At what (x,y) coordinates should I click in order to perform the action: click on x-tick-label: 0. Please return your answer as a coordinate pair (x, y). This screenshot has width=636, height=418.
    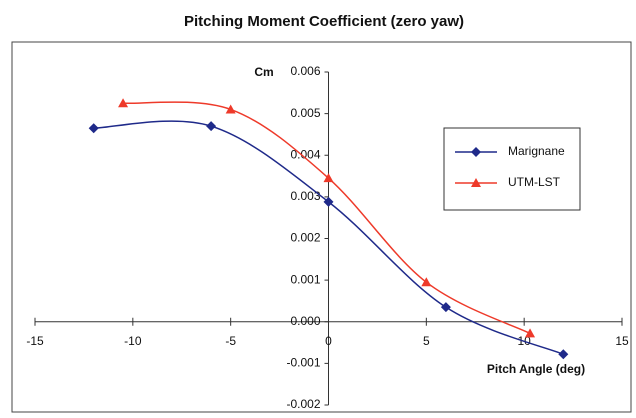
    Looking at the image, I should click on (328, 341).